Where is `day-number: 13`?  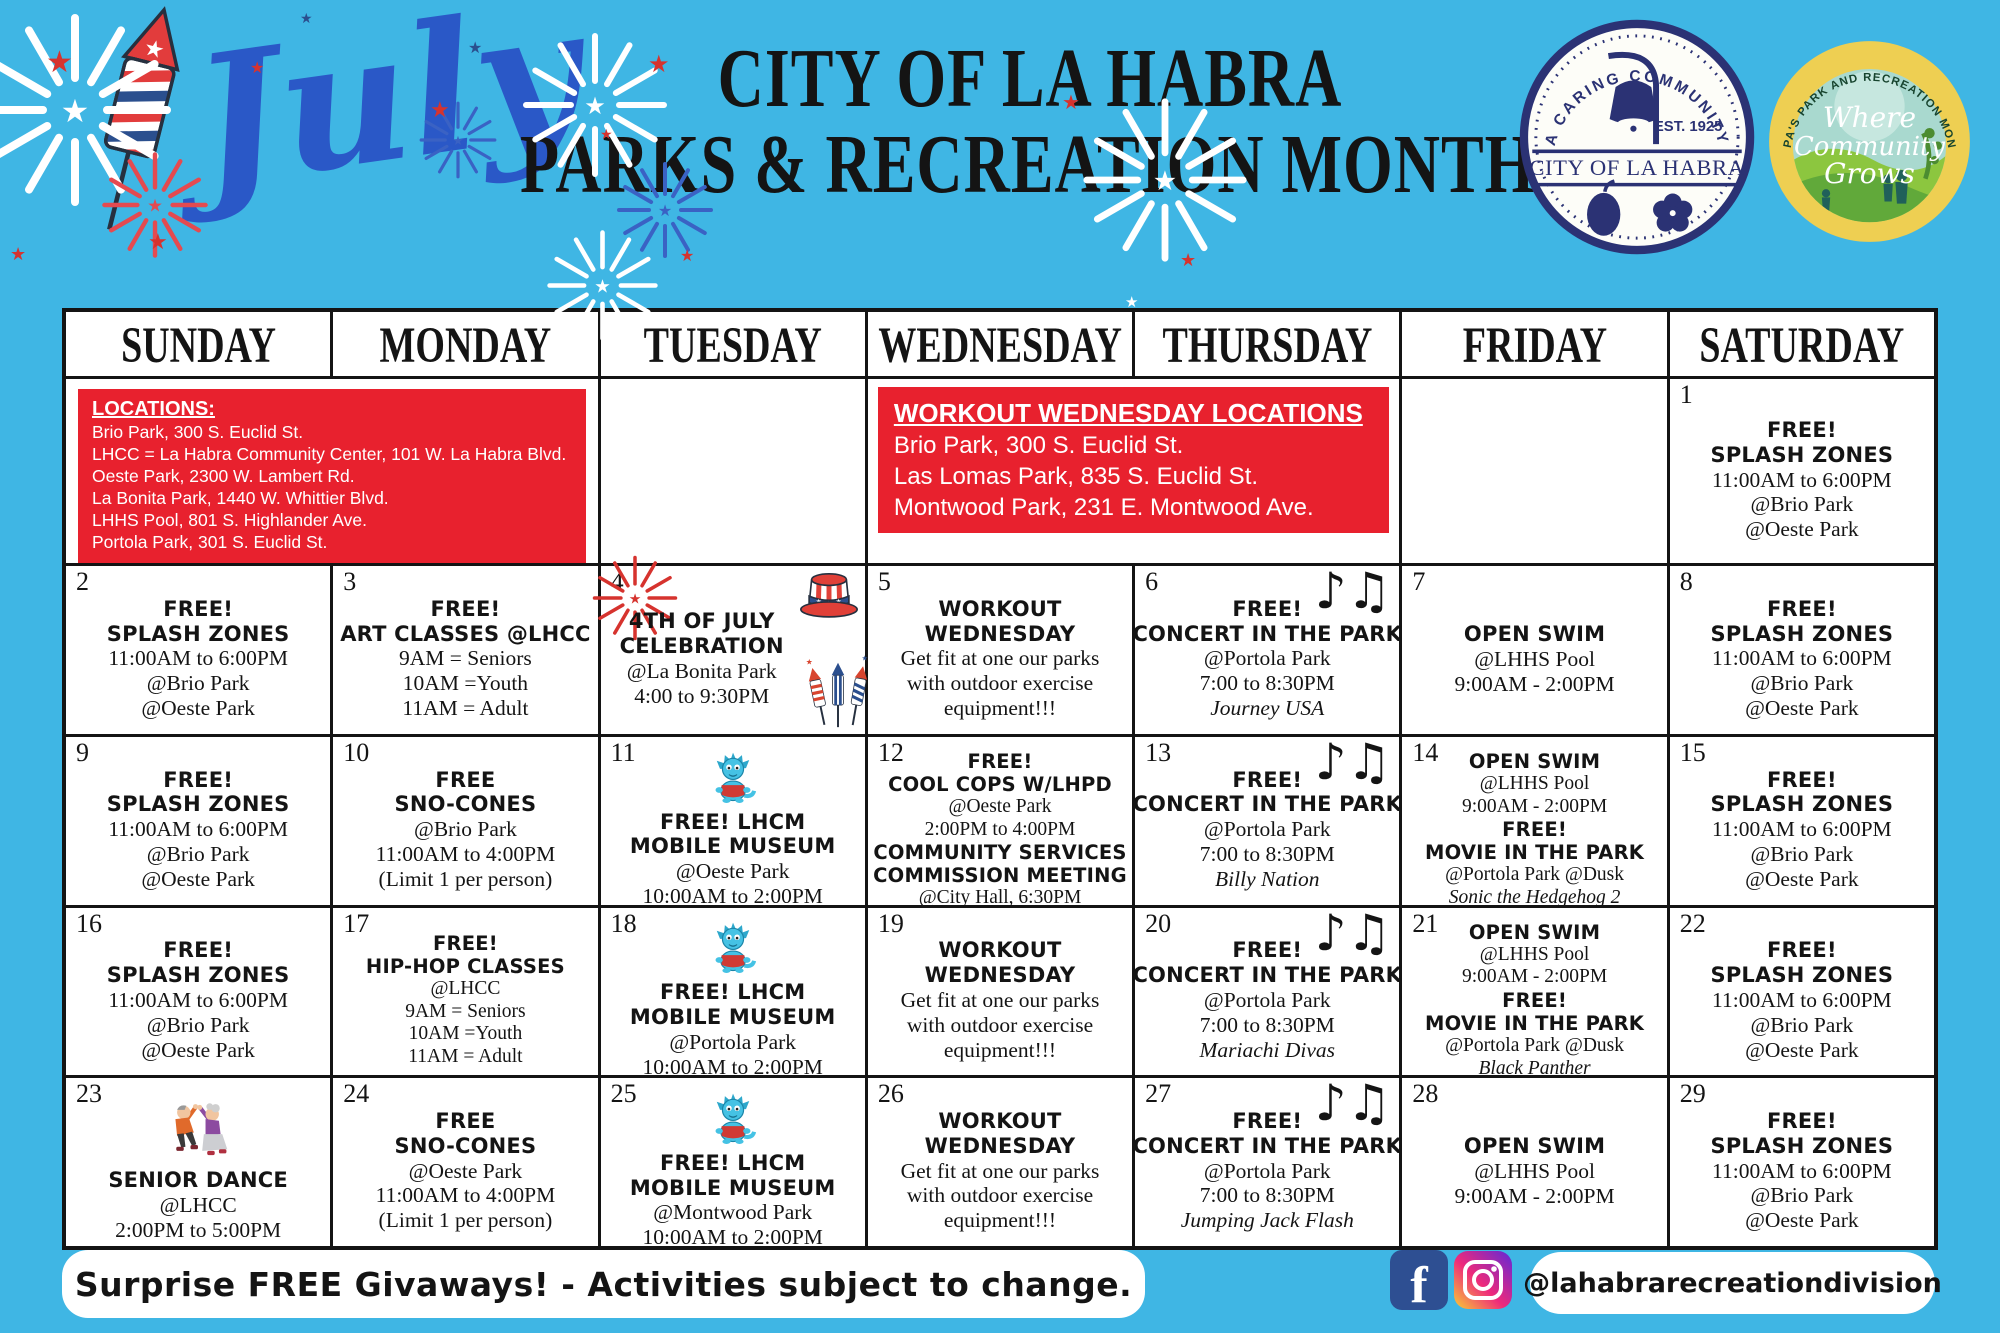
day-number: 13 is located at coordinates (1158, 752).